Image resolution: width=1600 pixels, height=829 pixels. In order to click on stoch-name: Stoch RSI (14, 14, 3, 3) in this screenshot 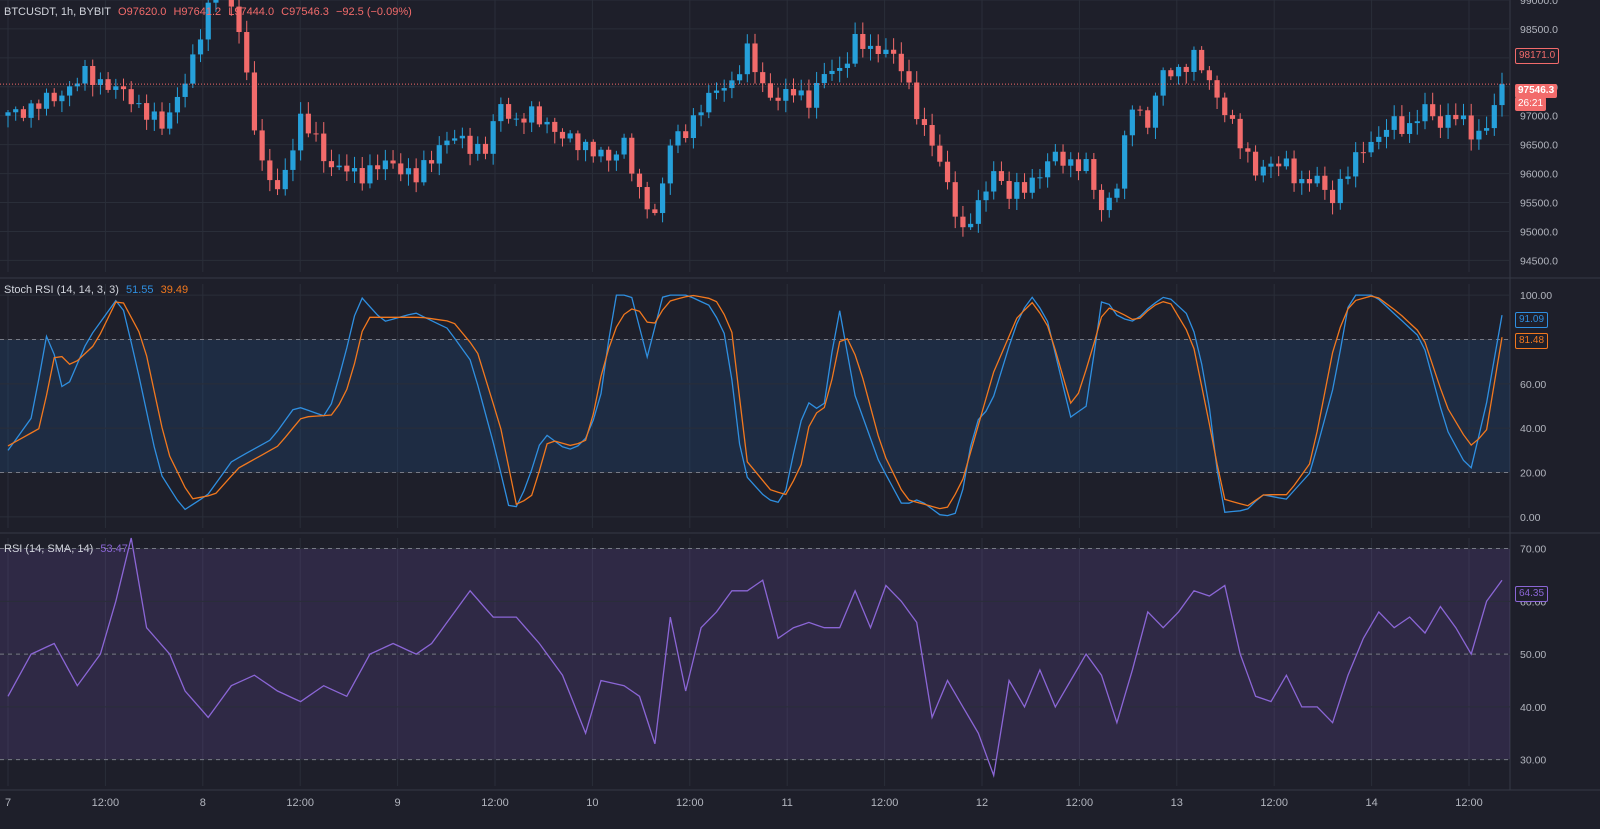, I will do `click(61, 290)`.